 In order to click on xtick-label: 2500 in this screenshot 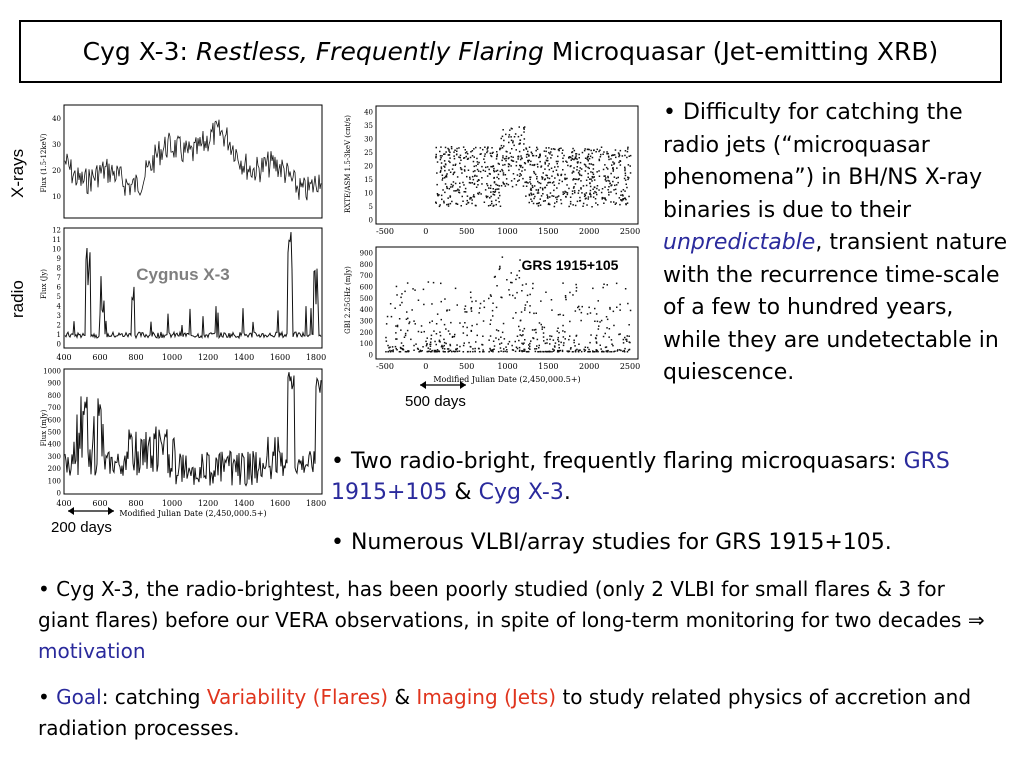, I will do `click(630, 366)`.